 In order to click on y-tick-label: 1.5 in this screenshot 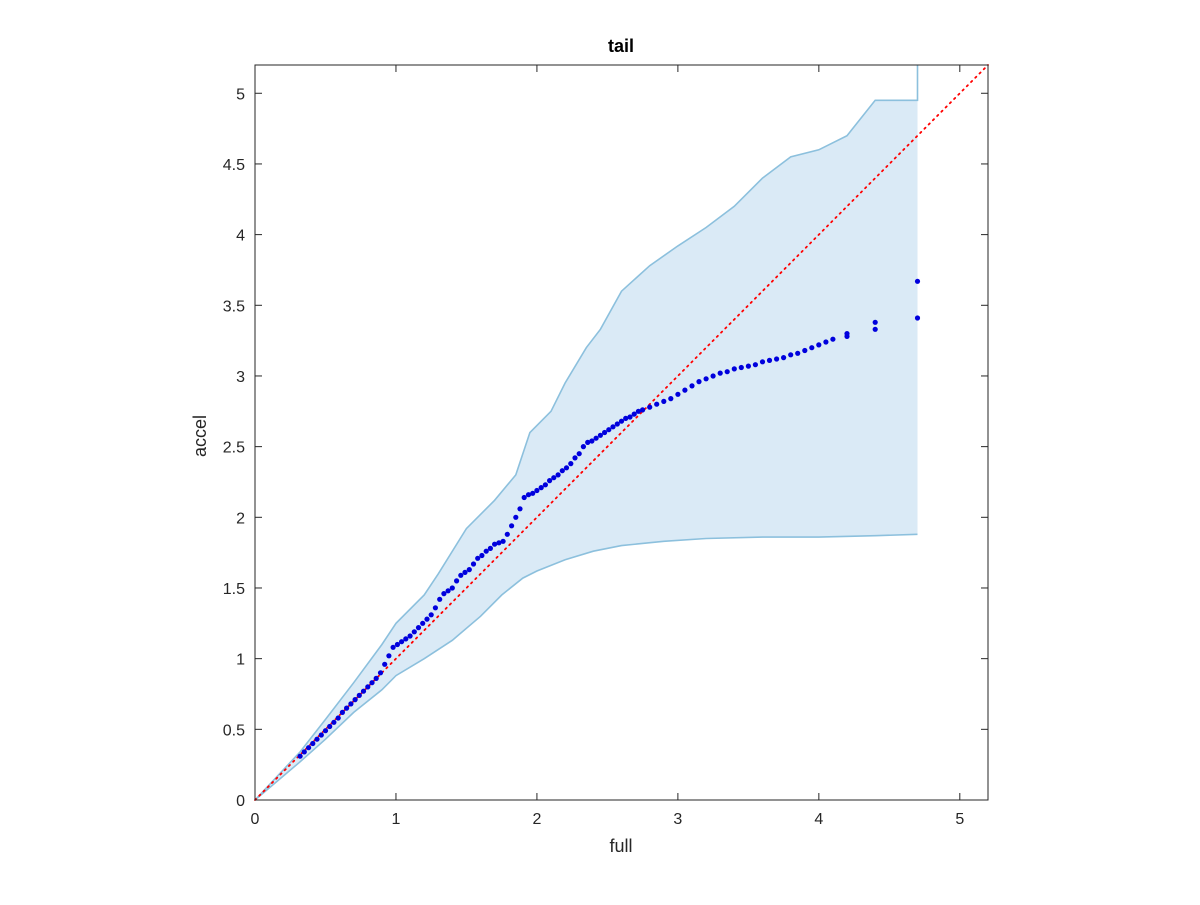, I will do `click(234, 589)`.